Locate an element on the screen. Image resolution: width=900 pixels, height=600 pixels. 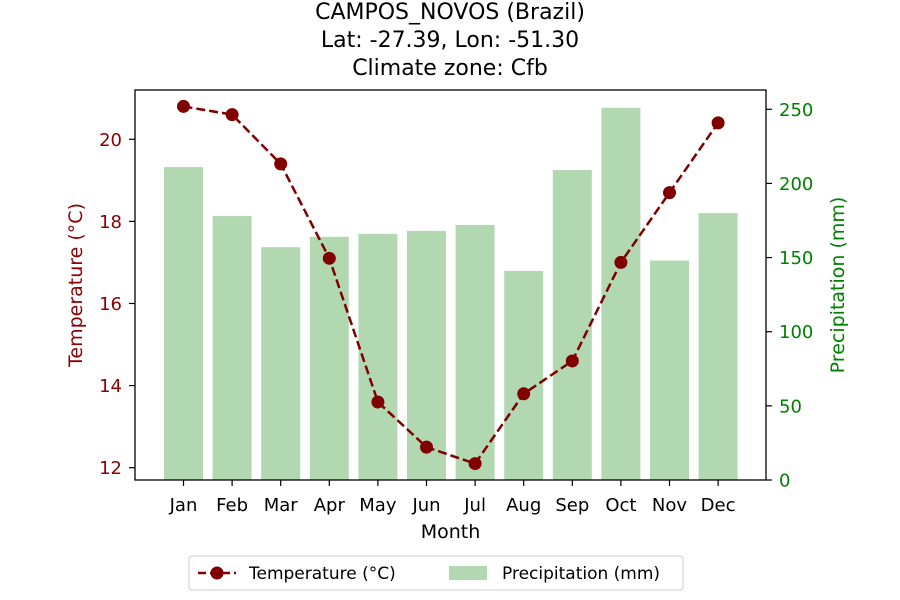
temperature-point-jan is located at coordinates (183, 106).